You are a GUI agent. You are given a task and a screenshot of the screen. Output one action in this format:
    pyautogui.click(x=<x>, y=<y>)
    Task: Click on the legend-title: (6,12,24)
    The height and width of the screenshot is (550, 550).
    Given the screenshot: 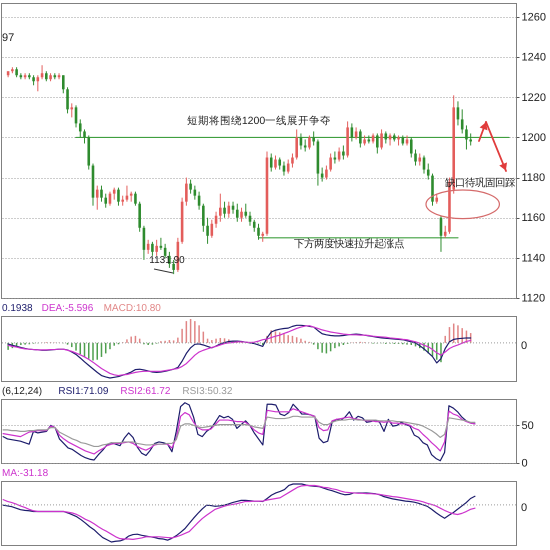 What is the action you would take?
    pyautogui.click(x=22, y=391)
    